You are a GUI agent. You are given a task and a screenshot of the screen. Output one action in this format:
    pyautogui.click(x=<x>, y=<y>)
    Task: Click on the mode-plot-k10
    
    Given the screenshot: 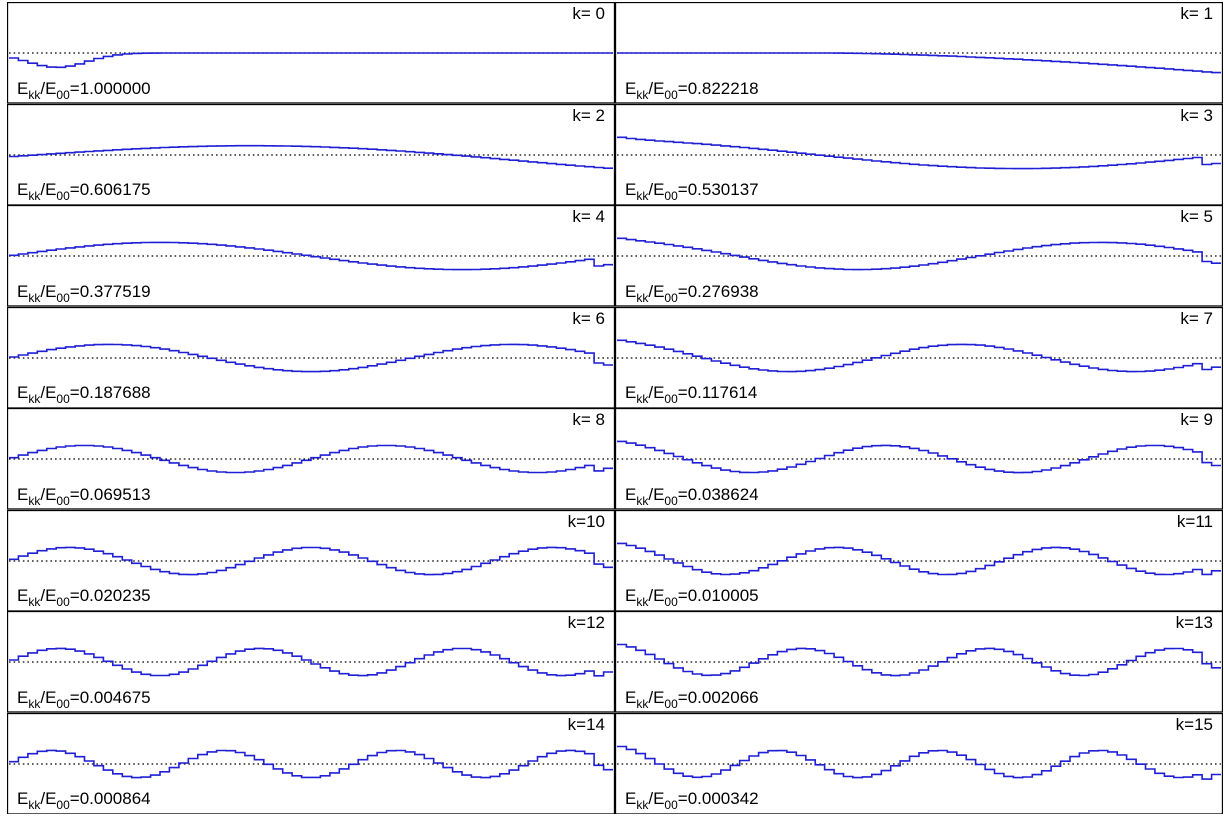 What is the action you would take?
    pyautogui.click(x=311, y=560)
    